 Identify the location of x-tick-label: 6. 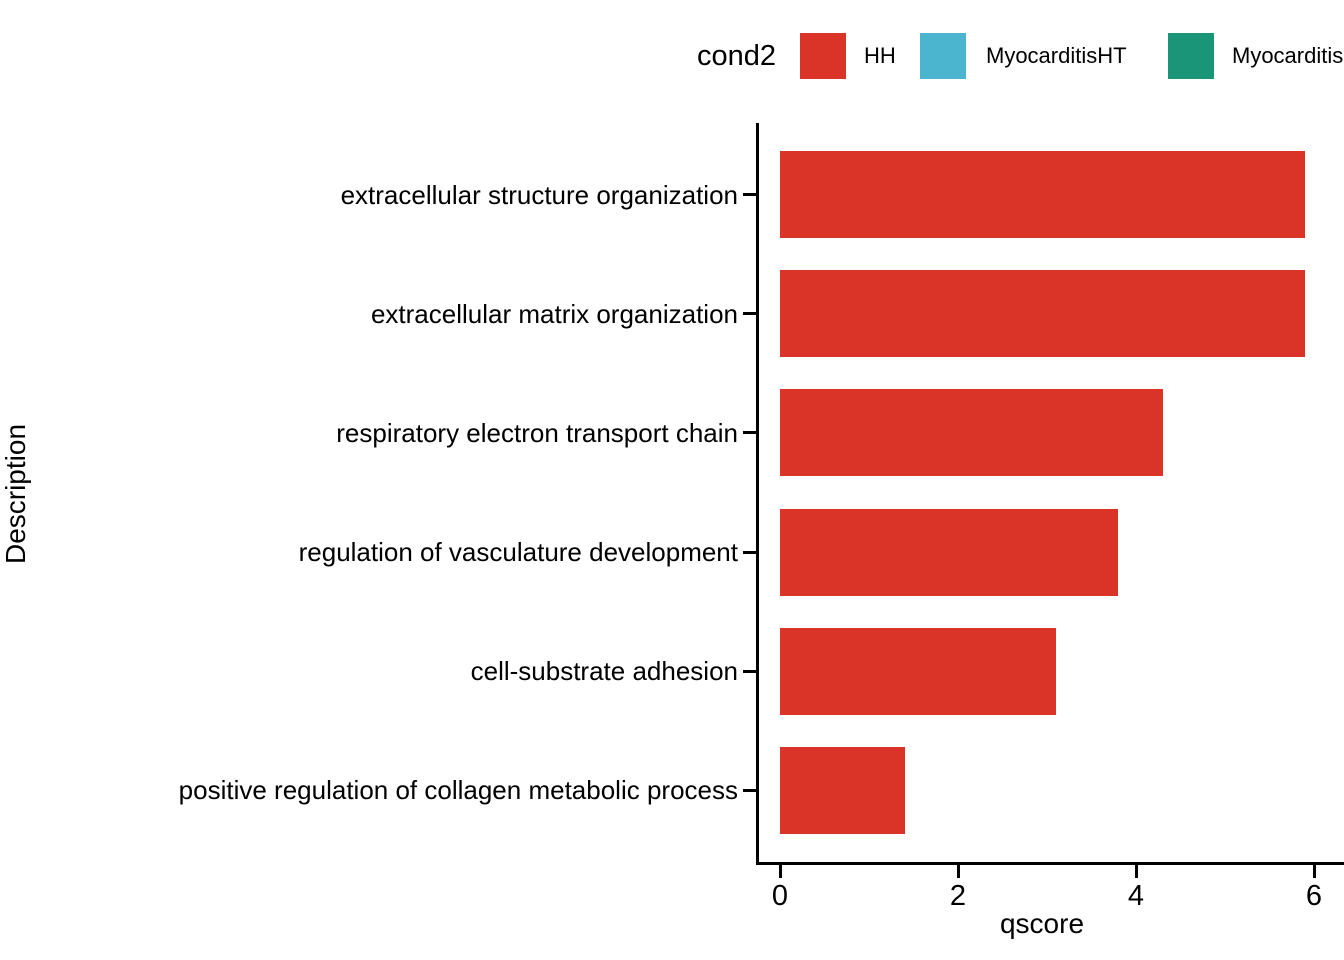
(1314, 896).